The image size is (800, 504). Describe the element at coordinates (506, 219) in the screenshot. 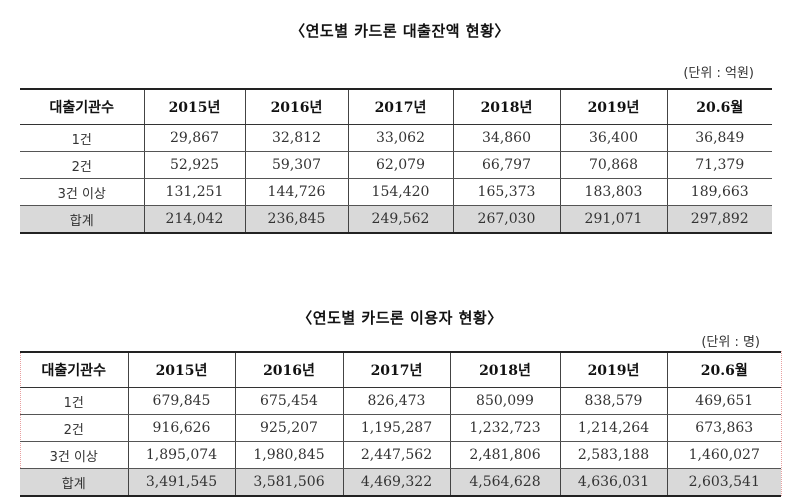

I see `table-cell: 267,030` at that location.